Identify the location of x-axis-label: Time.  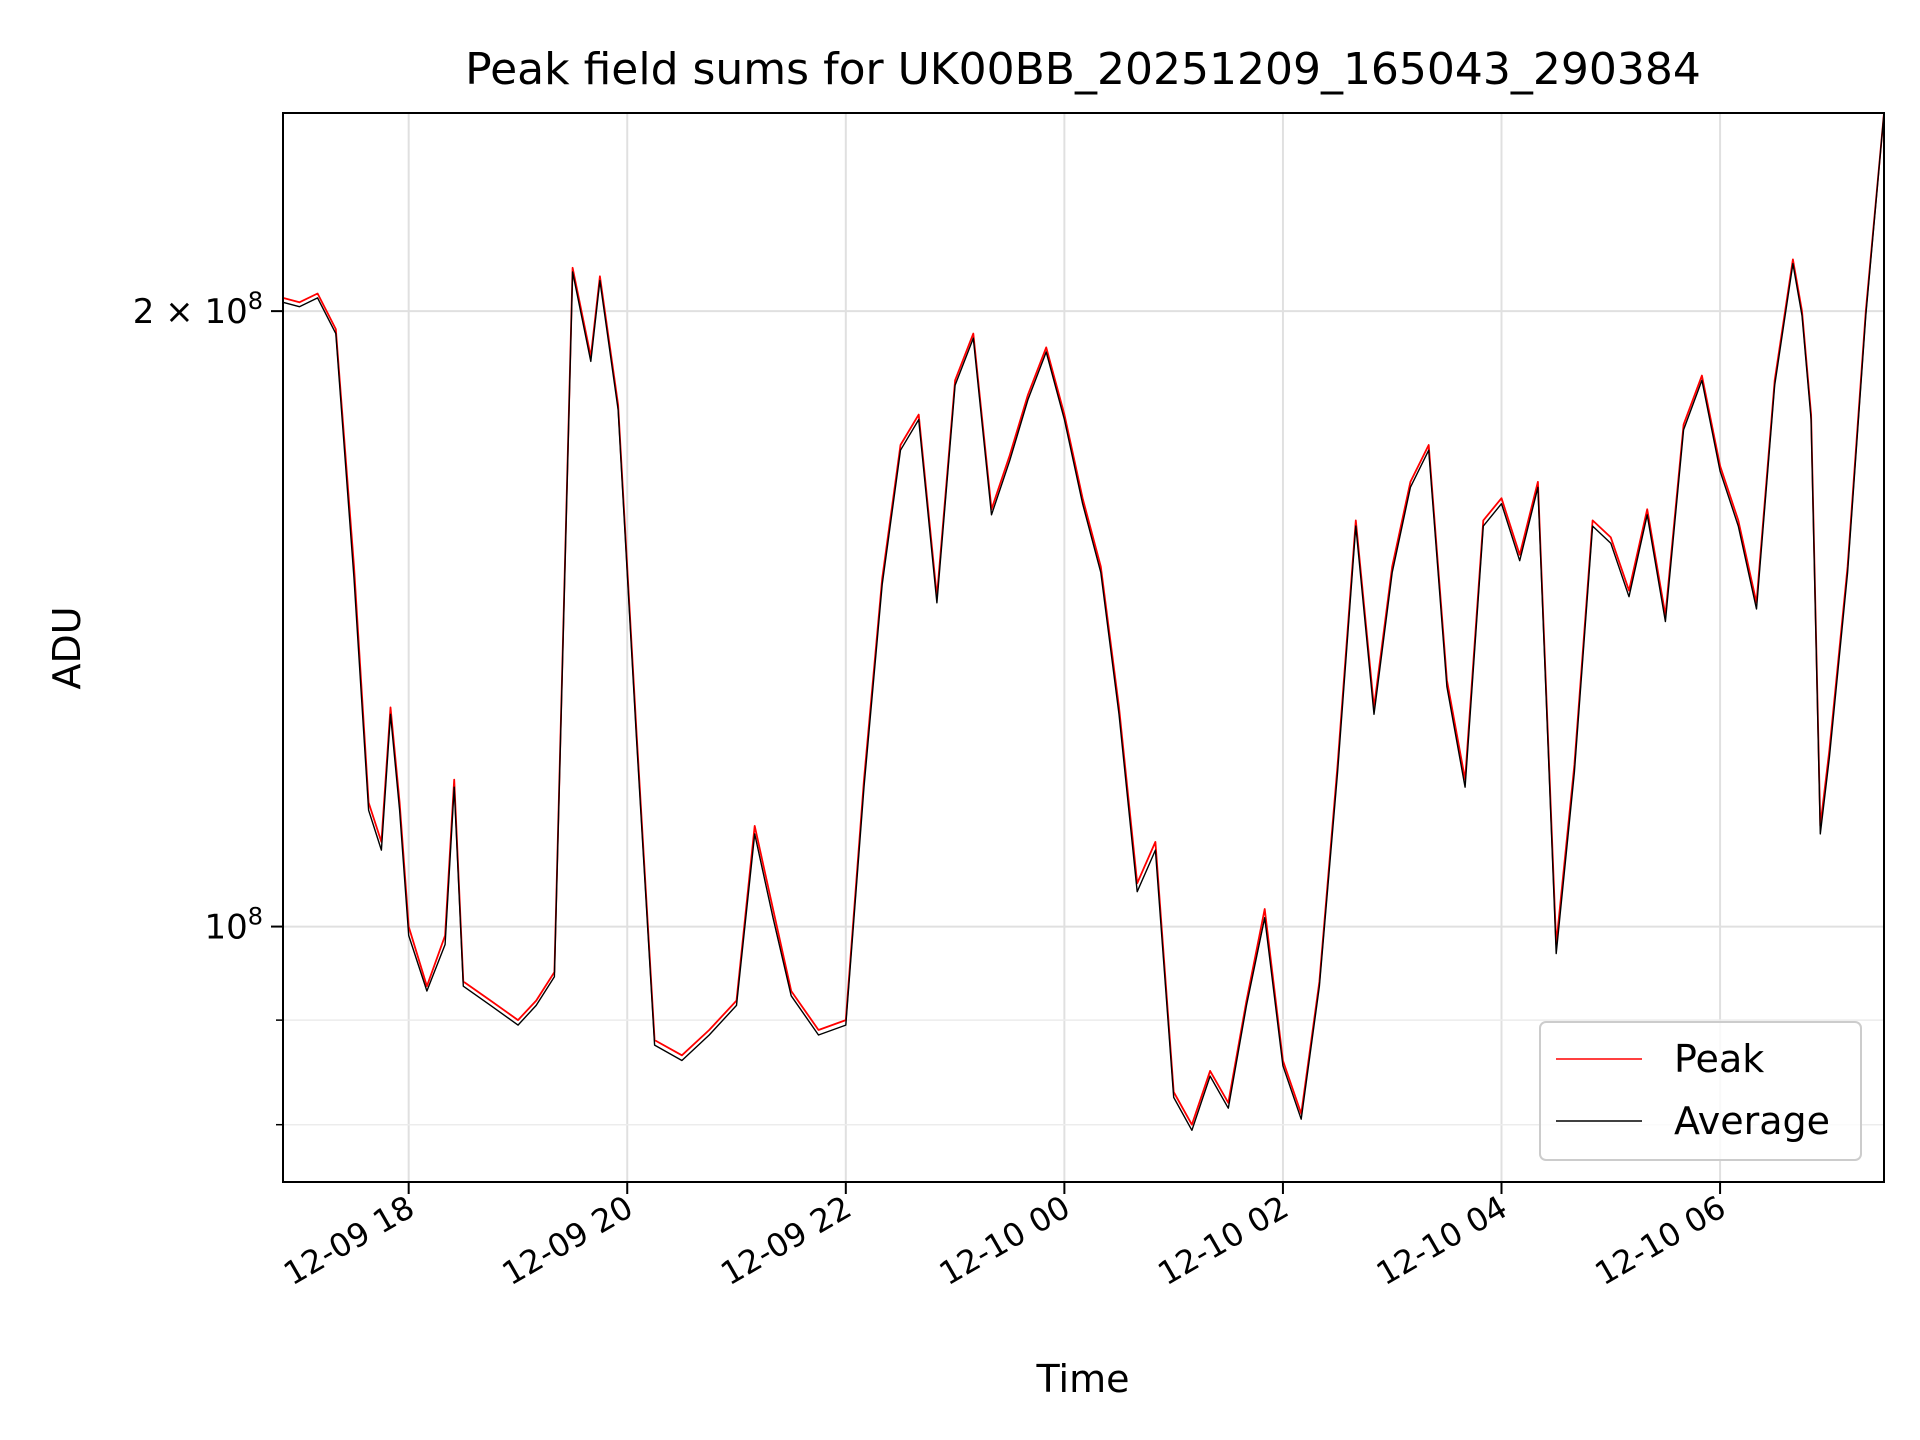
(1083, 1379).